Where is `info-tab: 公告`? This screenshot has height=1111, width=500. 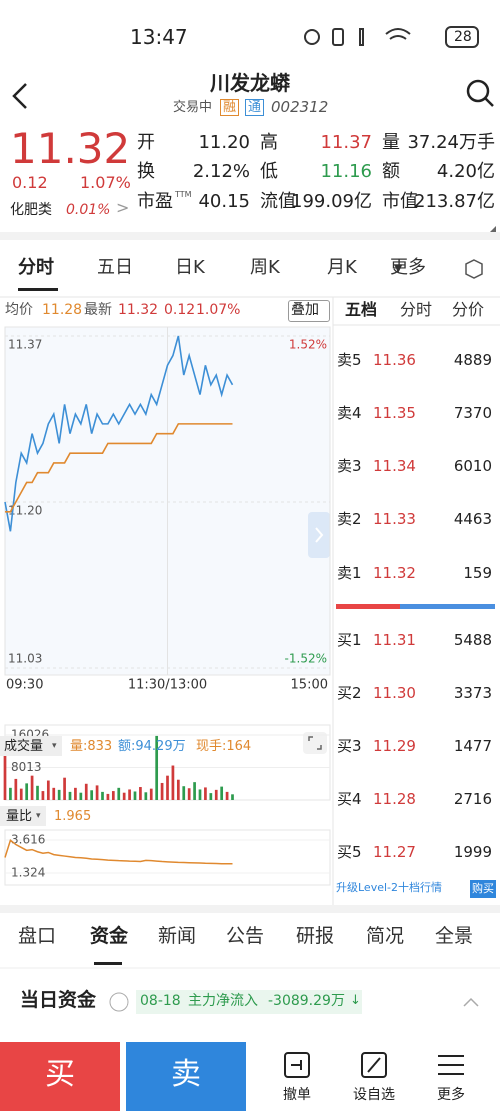 info-tab: 公告 is located at coordinates (245, 936).